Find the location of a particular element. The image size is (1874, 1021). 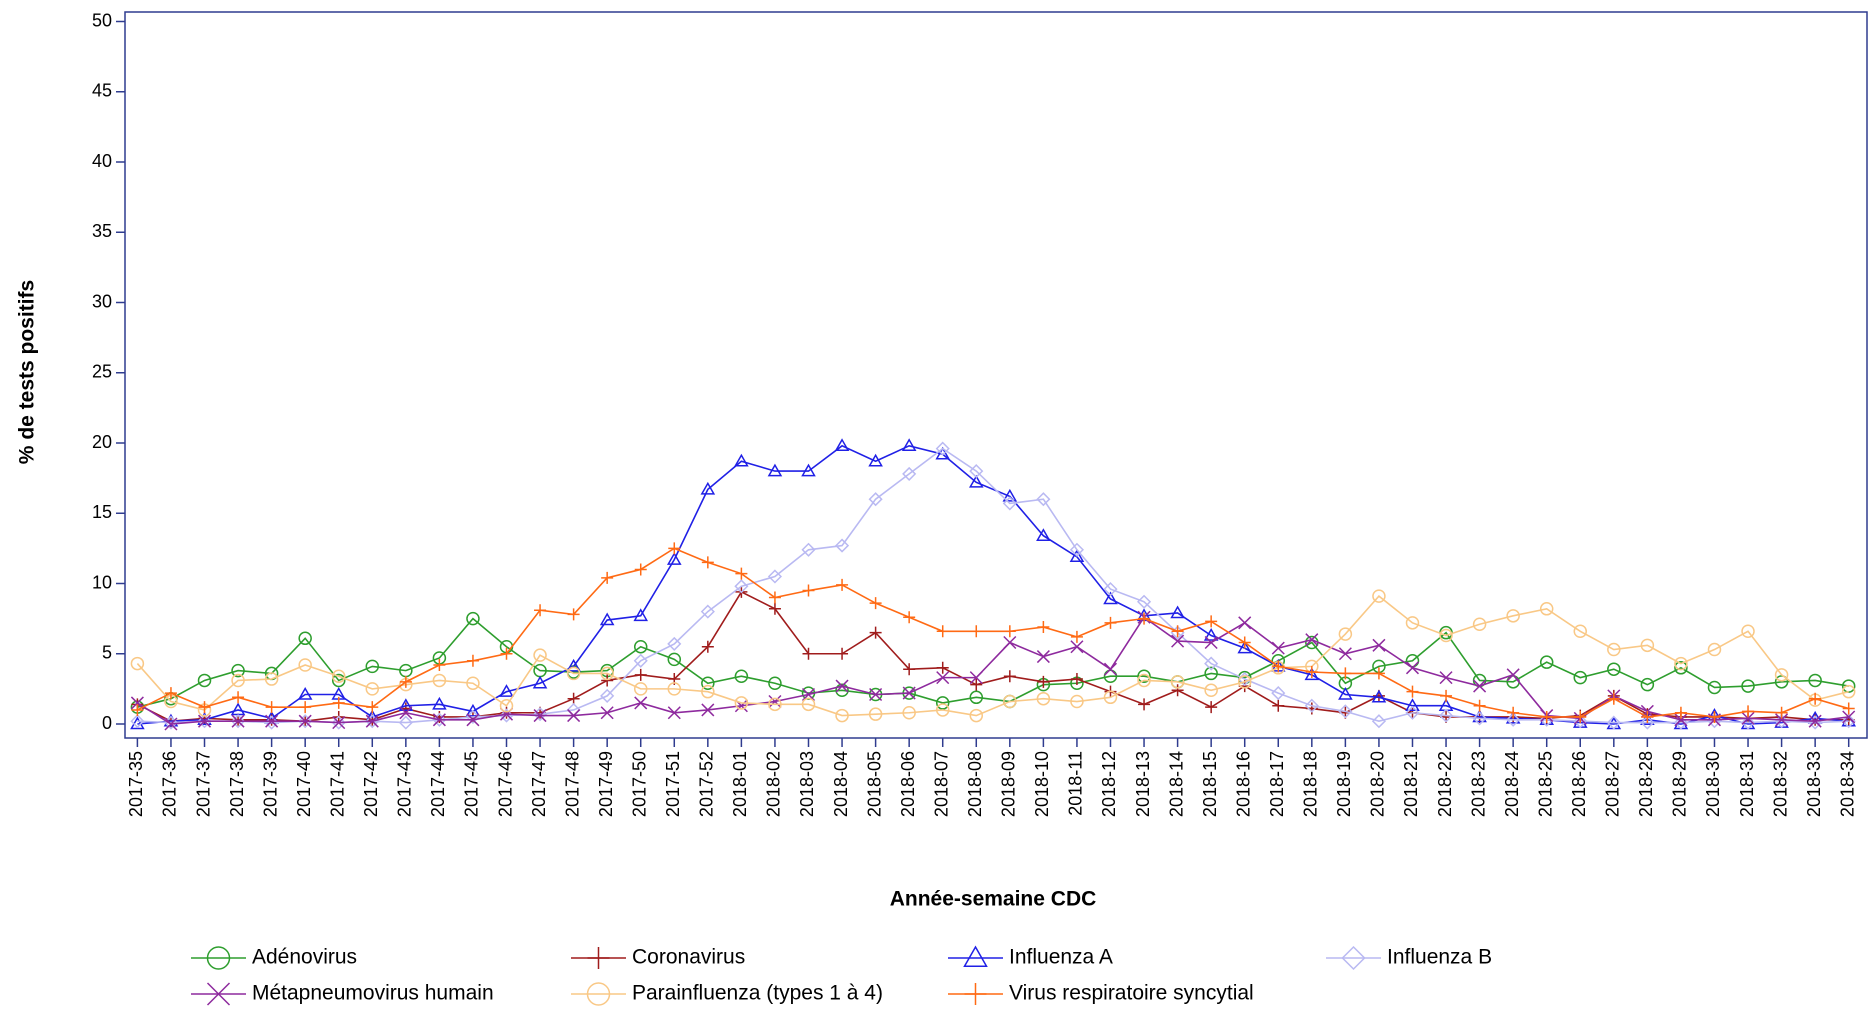

x-tick-label: 2018-04 is located at coordinates (841, 784).